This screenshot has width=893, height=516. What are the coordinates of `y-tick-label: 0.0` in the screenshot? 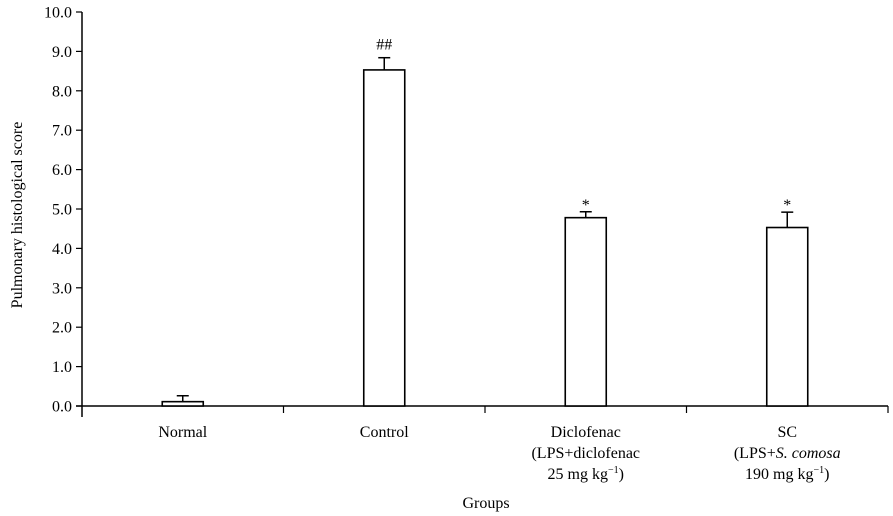 It's located at (62, 407).